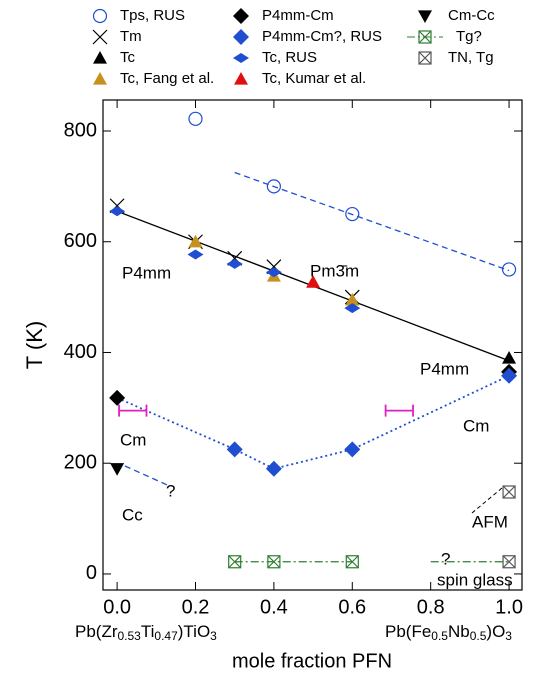 This screenshot has width=543, height=691. I want to click on legend-label: Tc, Kumar et al., so click(314, 78).